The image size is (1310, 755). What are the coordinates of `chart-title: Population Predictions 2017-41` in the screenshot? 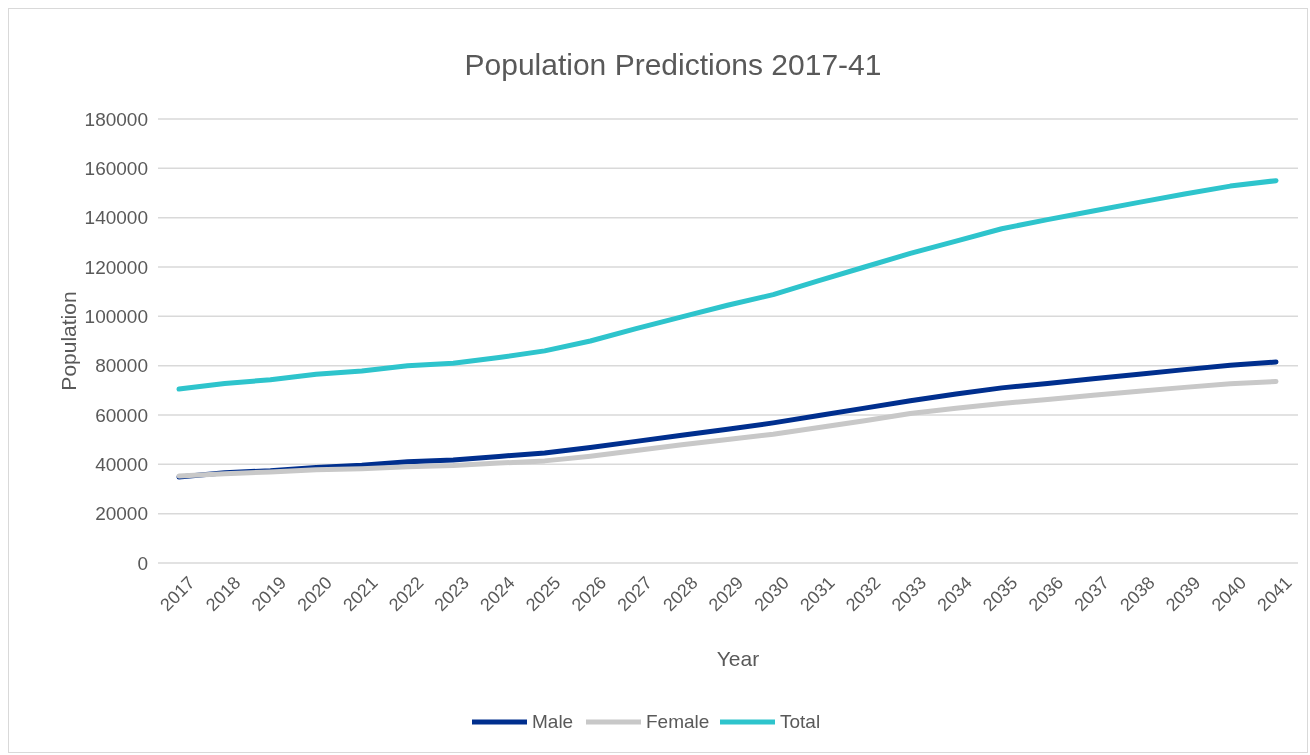 It's located at (673, 64).